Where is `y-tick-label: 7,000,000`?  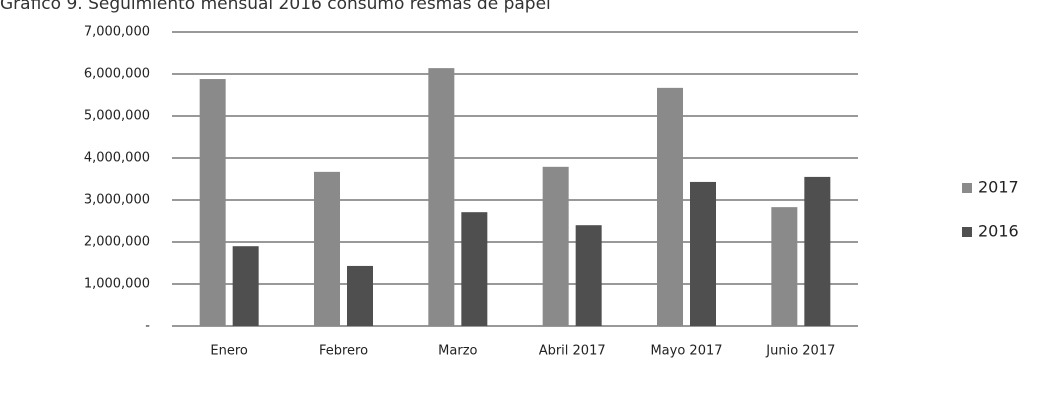 y-tick-label: 7,000,000 is located at coordinates (117, 32).